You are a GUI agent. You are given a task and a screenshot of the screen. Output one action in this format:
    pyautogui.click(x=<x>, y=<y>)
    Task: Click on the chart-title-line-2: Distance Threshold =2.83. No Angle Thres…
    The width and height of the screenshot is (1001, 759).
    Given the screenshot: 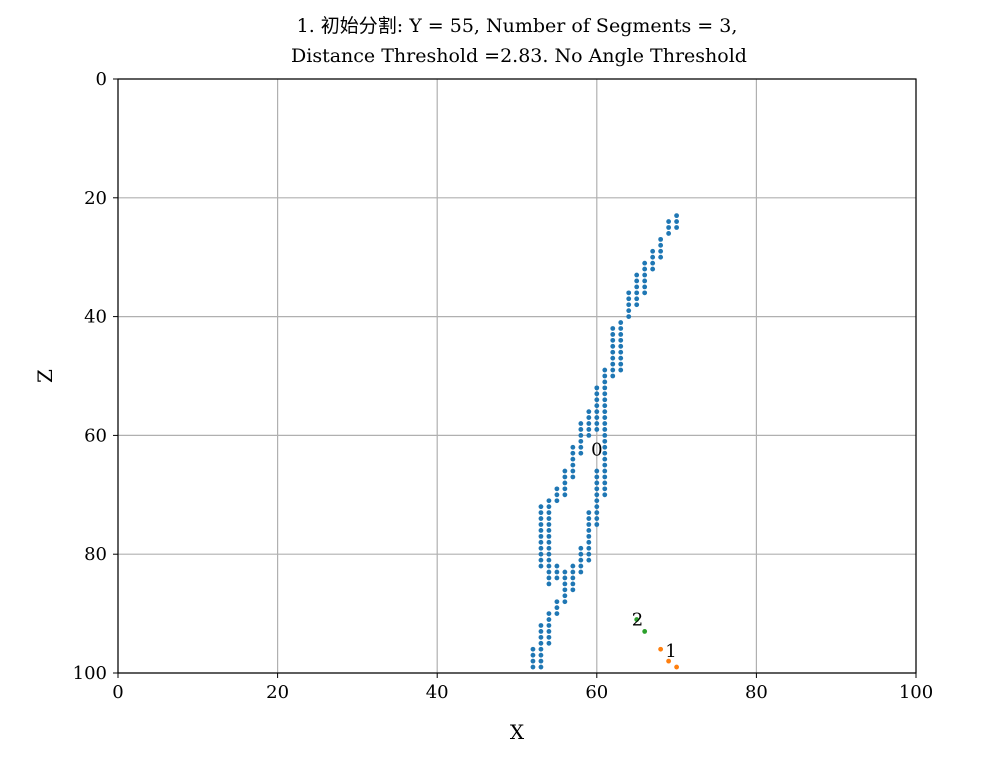 What is the action you would take?
    pyautogui.click(x=519, y=56)
    